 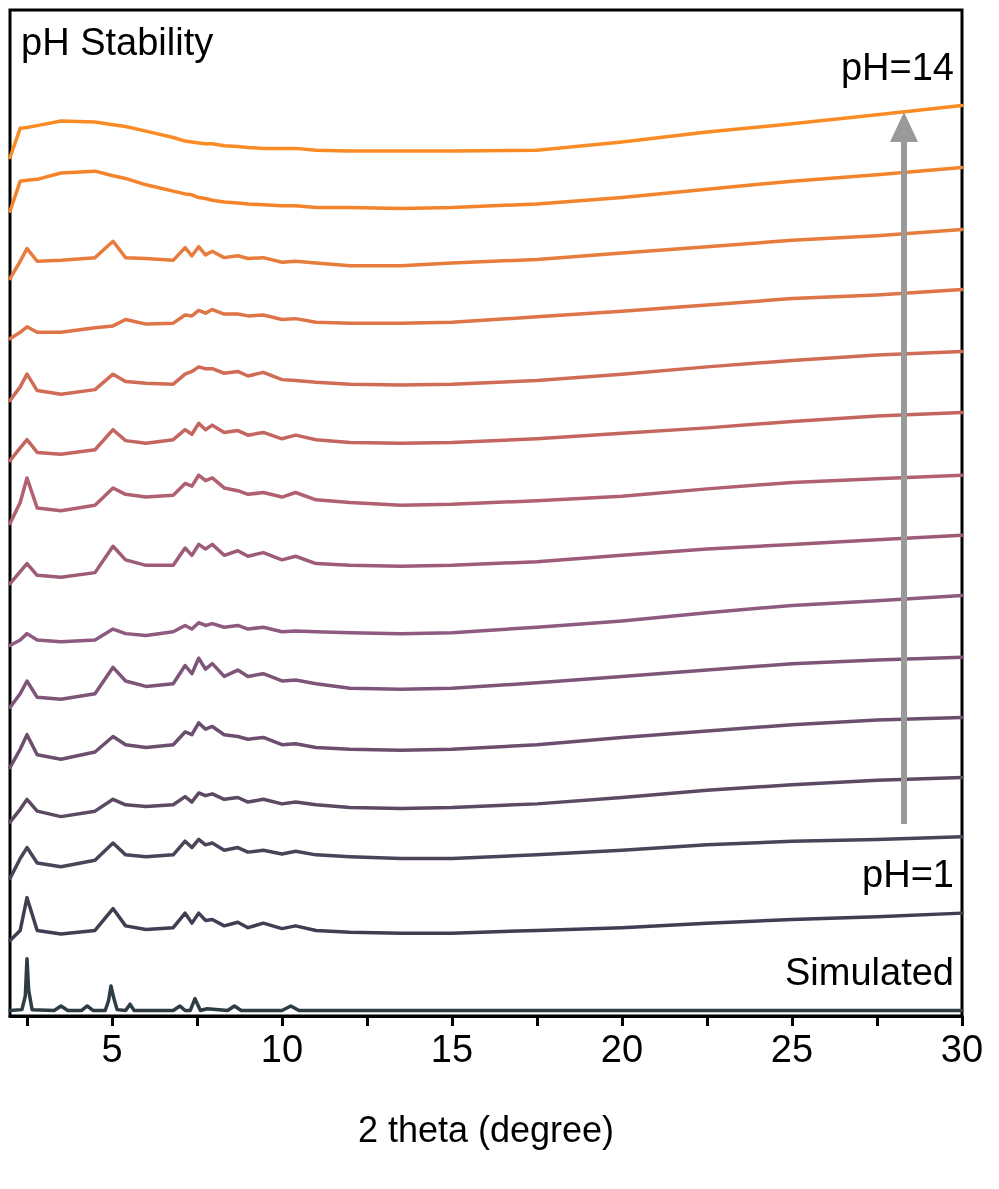 I want to click on x-axis-title: 2 theta (degree), so click(x=486, y=1129).